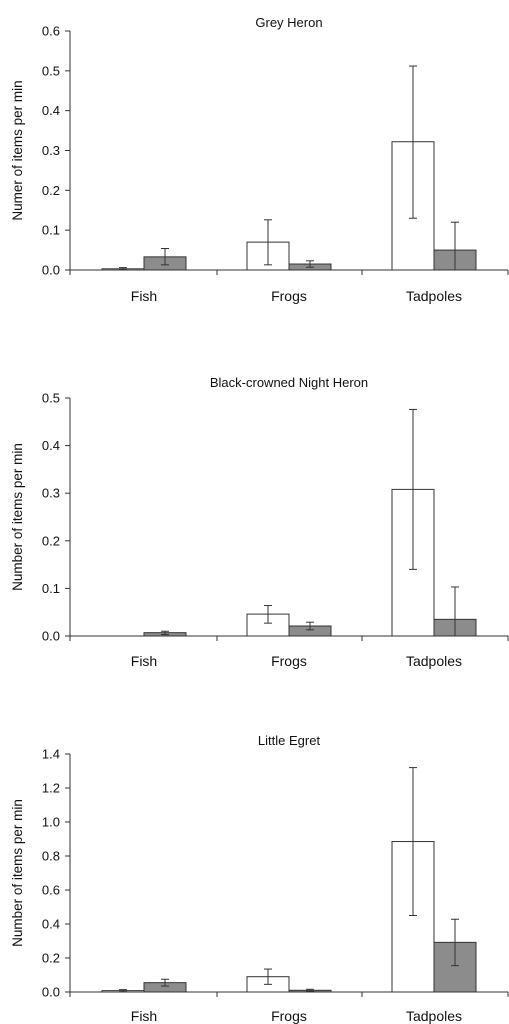 This screenshot has width=509, height=1024. What do you see at coordinates (17, 150) in the screenshot?
I see `y-axis-label: Numer of items per min` at bounding box center [17, 150].